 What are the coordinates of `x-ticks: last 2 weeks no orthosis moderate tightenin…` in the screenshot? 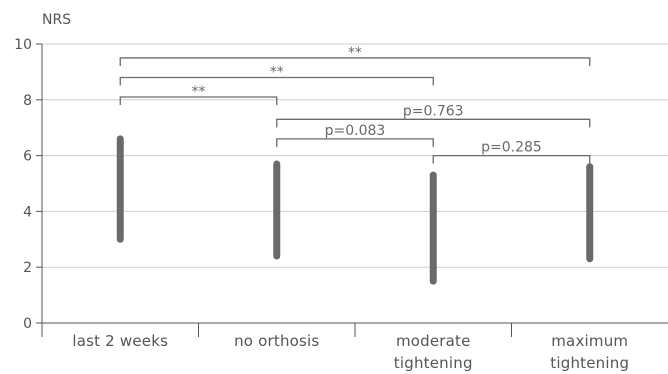 It's located at (335, 347).